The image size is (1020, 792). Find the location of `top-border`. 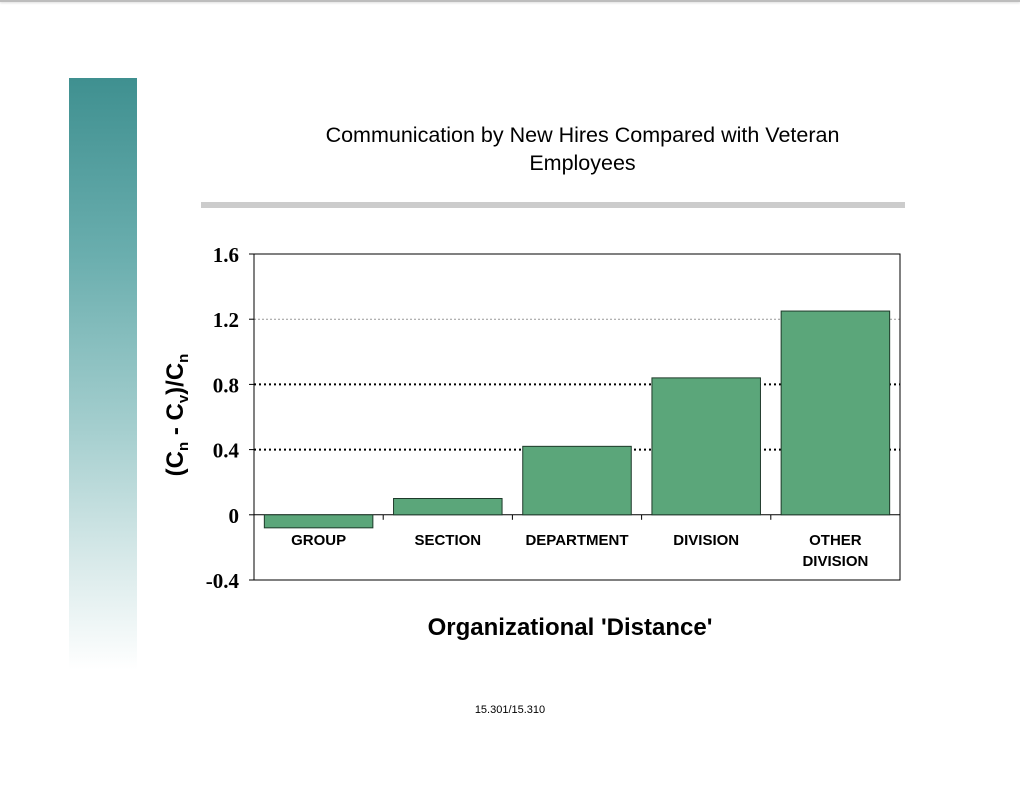

top-border is located at coordinates (510, 1).